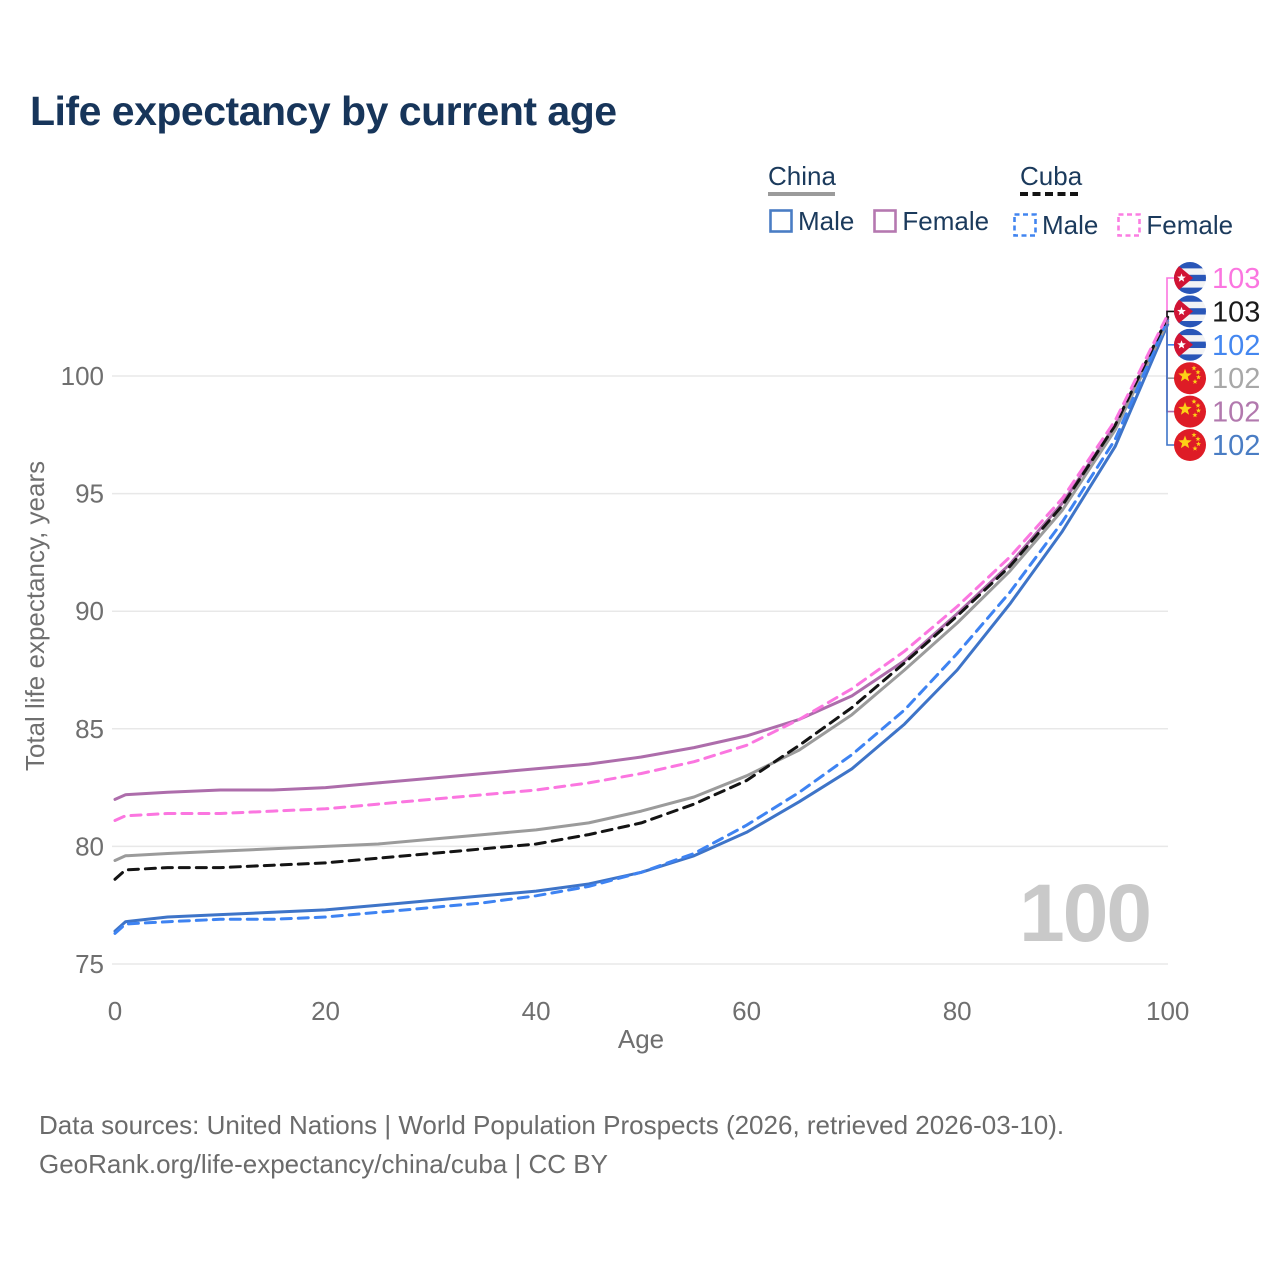  I want to click on end-value-china-female: 102, so click(1236, 413).